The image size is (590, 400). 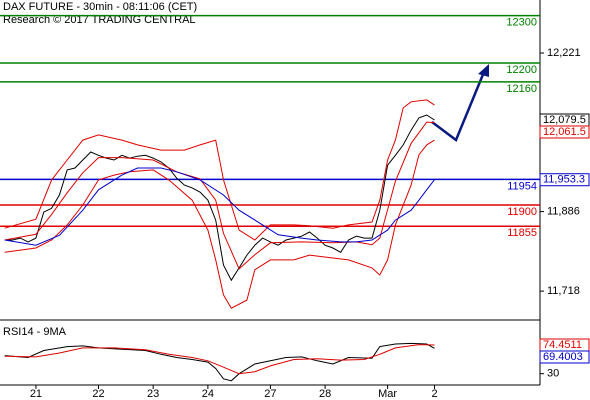 I want to click on price-flag-label: 69.4003, so click(x=563, y=357).